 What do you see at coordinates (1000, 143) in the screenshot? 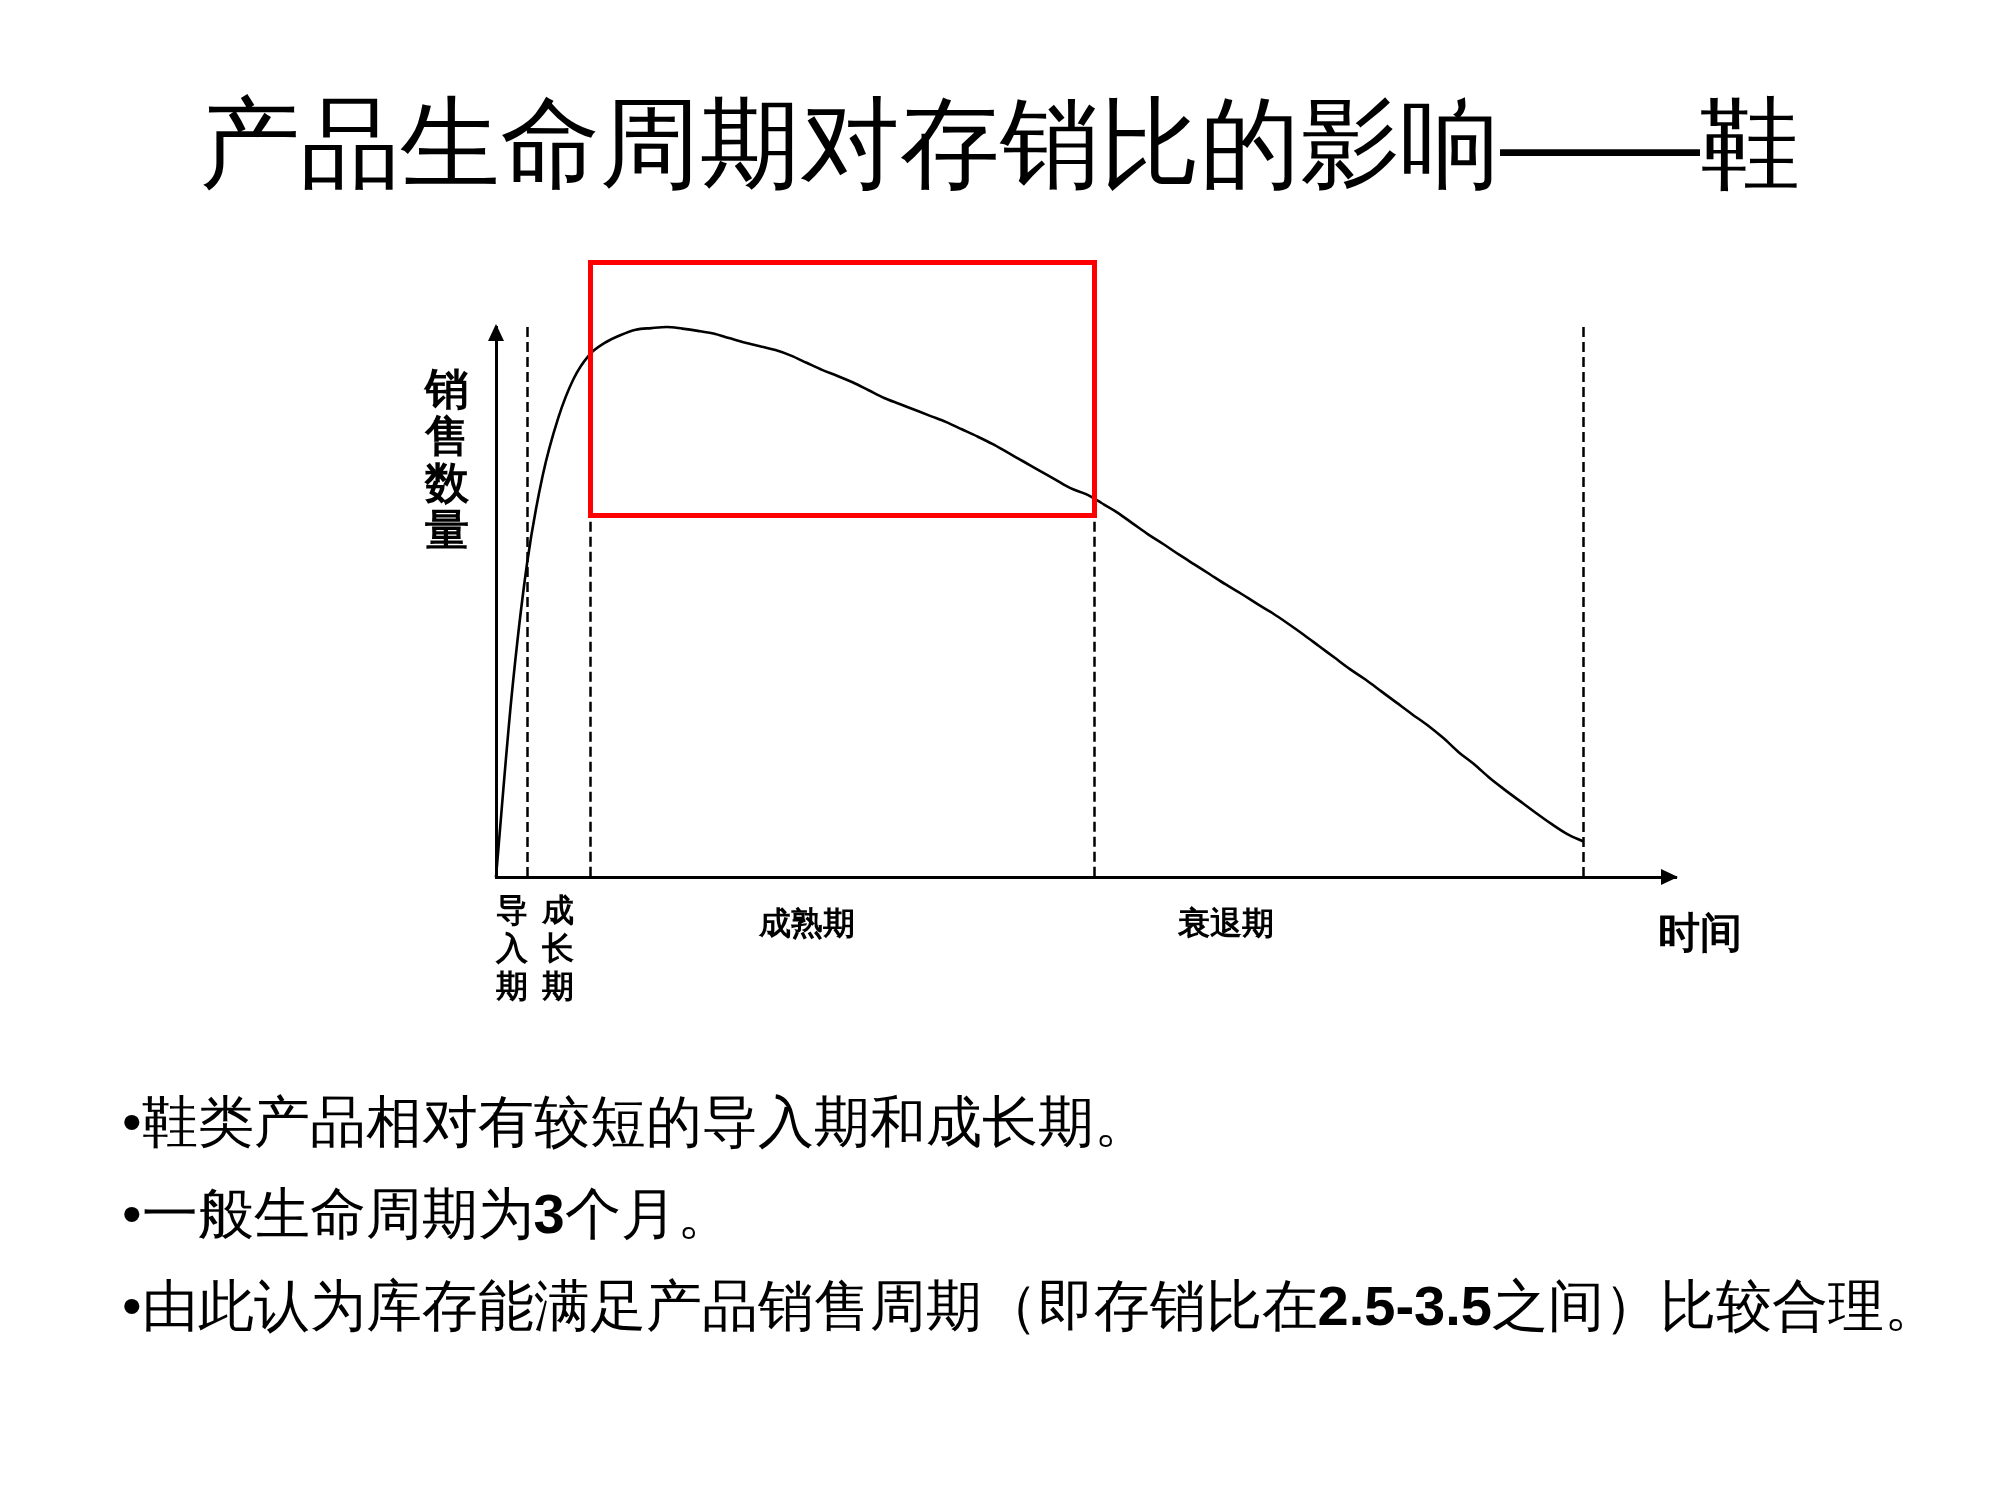
I see `chart-title: 产品生命周期对存销比的影响——鞋` at bounding box center [1000, 143].